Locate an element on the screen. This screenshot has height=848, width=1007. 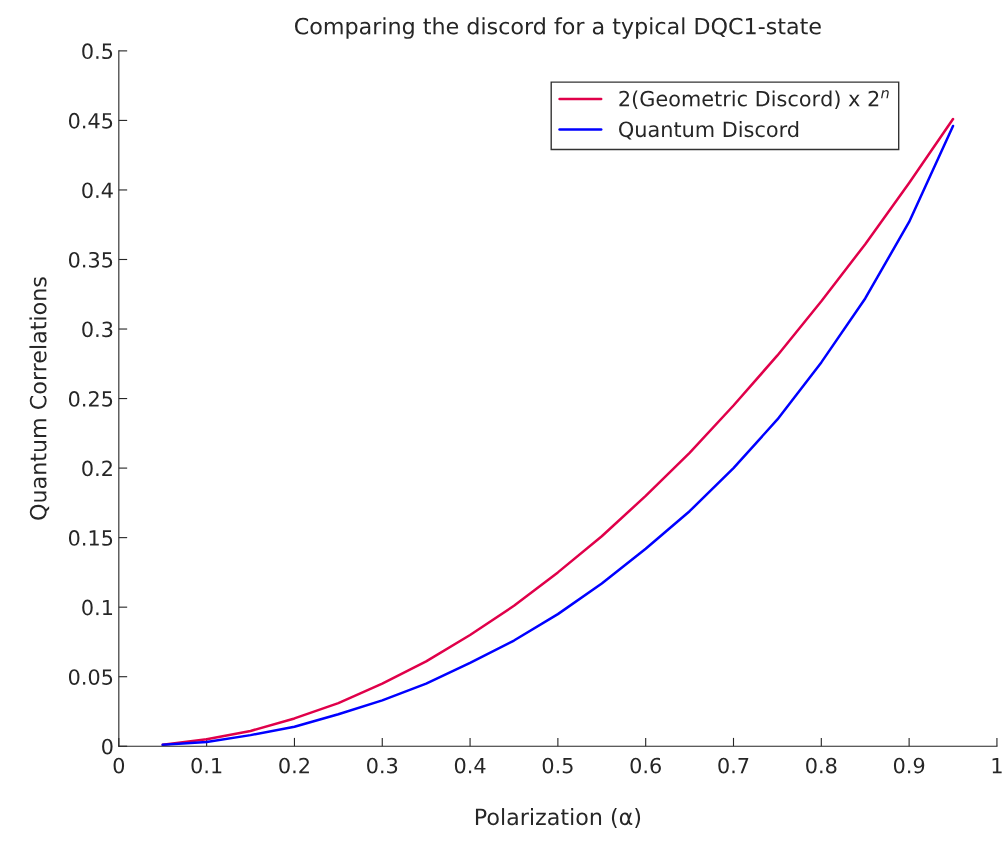
x-tick-label: 0 is located at coordinates (119, 765).